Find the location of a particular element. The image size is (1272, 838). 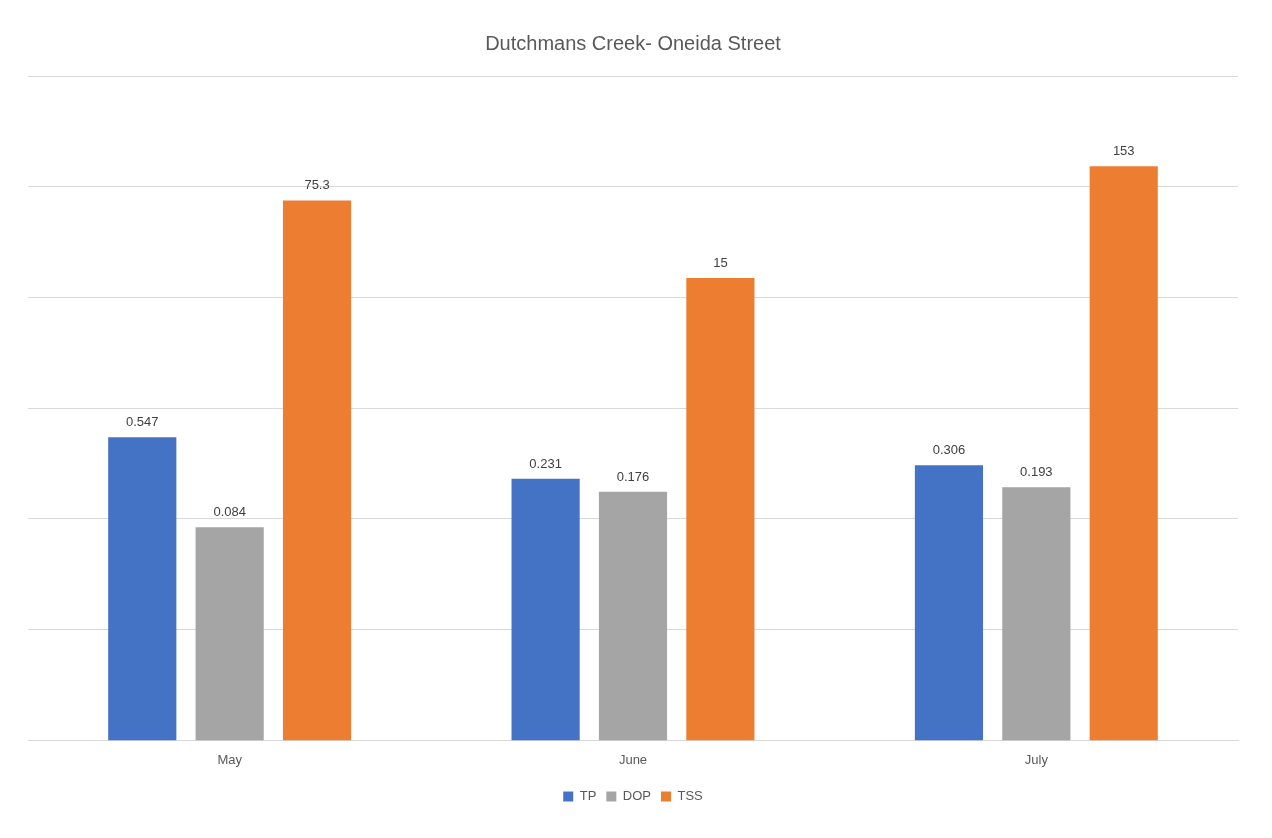

data-label: 0.176 is located at coordinates (633, 476).